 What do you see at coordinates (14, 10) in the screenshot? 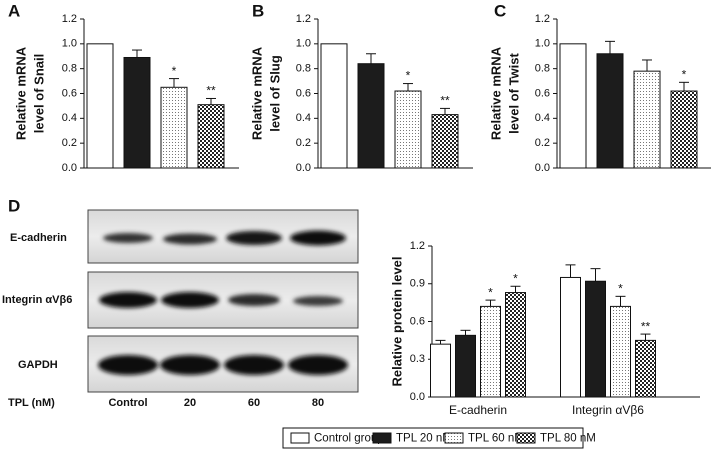
I see `panel-letter: A` at bounding box center [14, 10].